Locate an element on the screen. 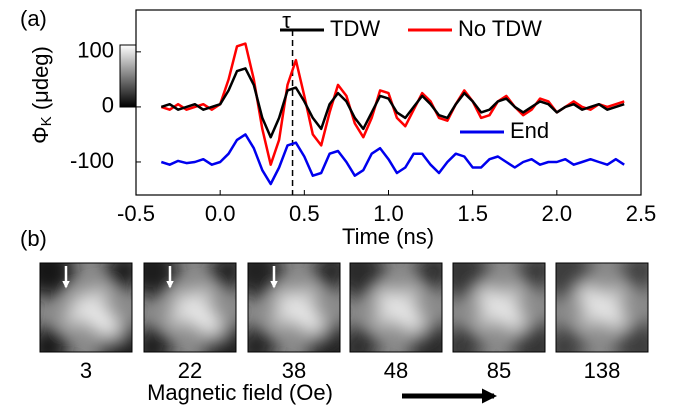 The height and width of the screenshot is (407, 684). colorbar is located at coordinates (128, 76).